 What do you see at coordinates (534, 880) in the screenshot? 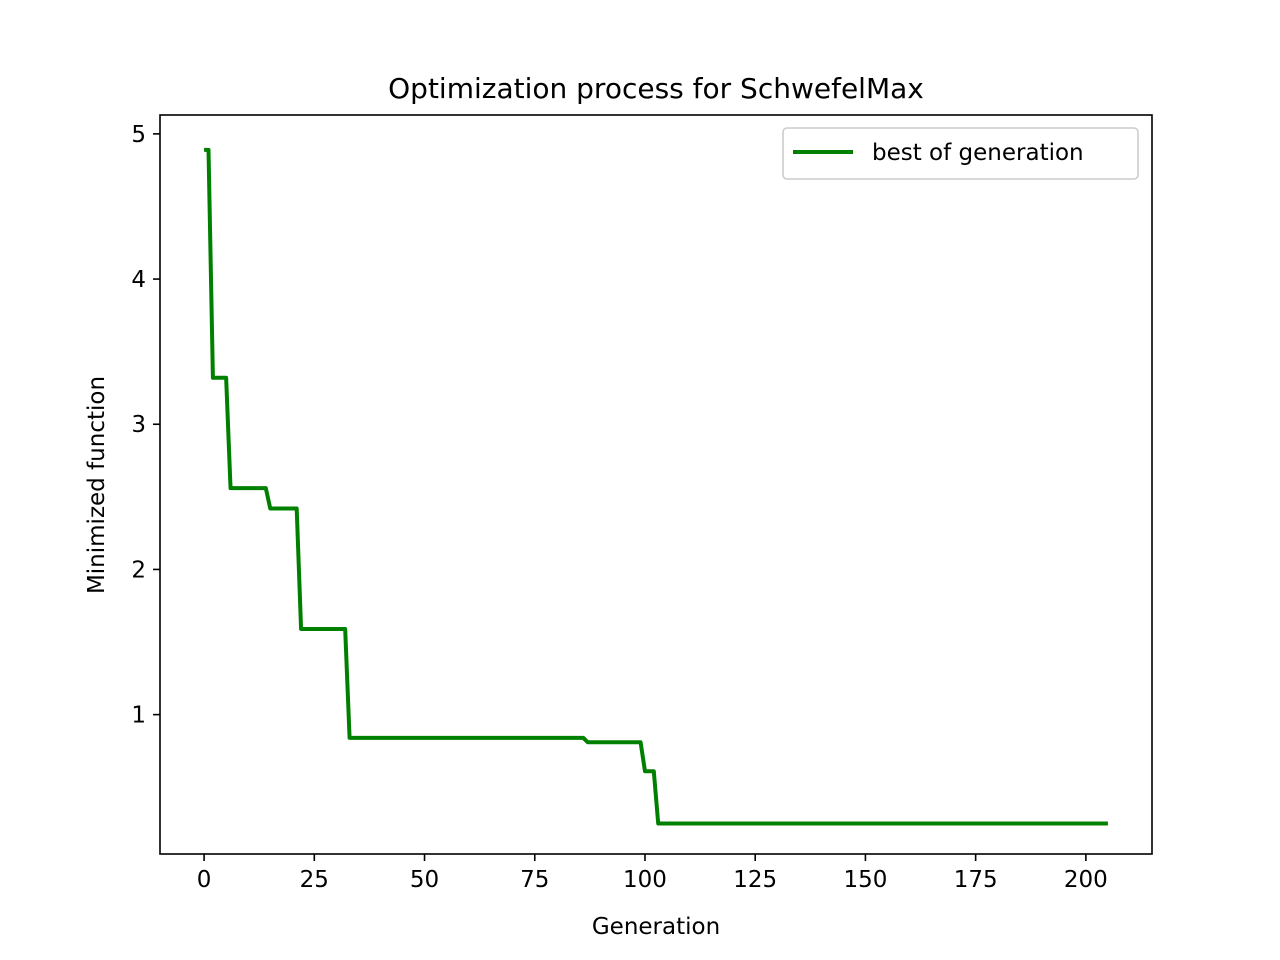
I see `x-tick-label: 75` at bounding box center [534, 880].